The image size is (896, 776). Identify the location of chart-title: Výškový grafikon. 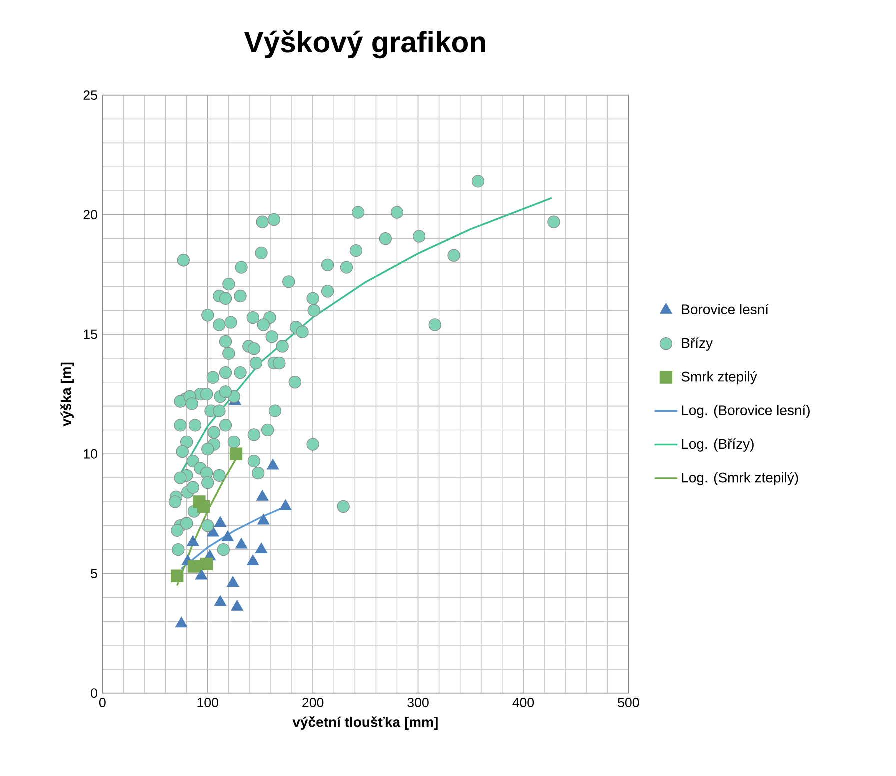
(365, 44).